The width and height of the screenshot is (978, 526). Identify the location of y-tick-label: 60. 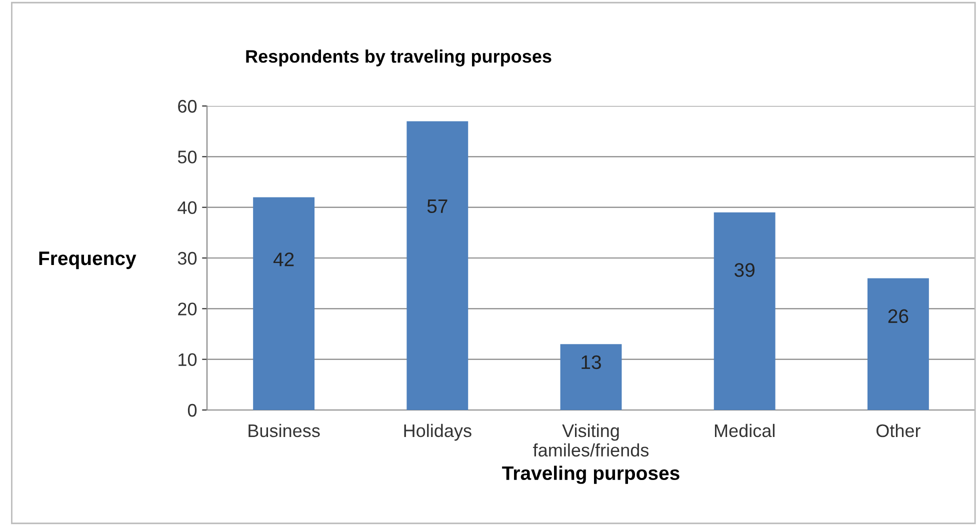
(187, 106).